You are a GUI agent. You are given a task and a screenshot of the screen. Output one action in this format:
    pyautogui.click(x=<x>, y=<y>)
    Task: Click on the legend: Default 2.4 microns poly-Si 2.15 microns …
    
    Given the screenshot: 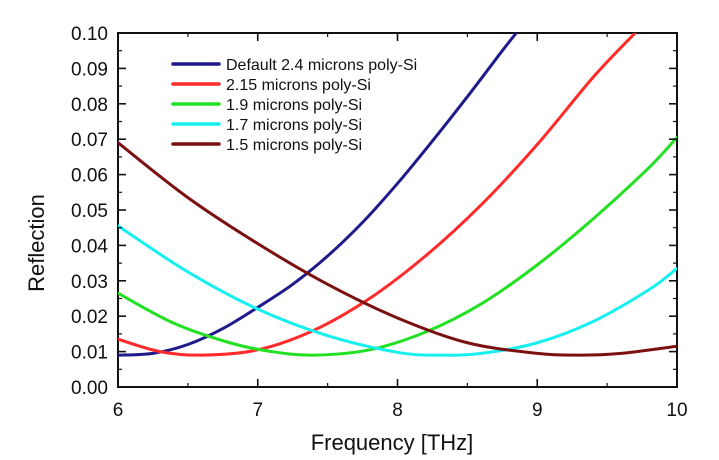 What is the action you would take?
    pyautogui.click(x=294, y=105)
    